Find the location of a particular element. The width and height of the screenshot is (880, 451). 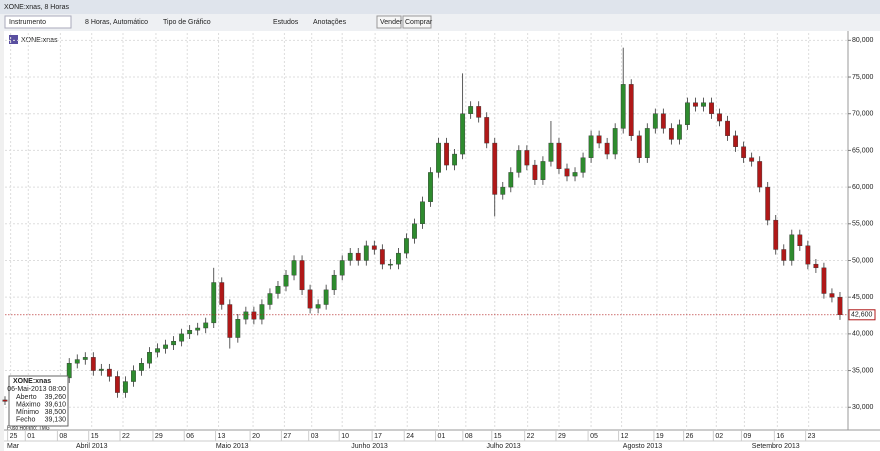

y-tick-label: 70,000 is located at coordinates (863, 114).